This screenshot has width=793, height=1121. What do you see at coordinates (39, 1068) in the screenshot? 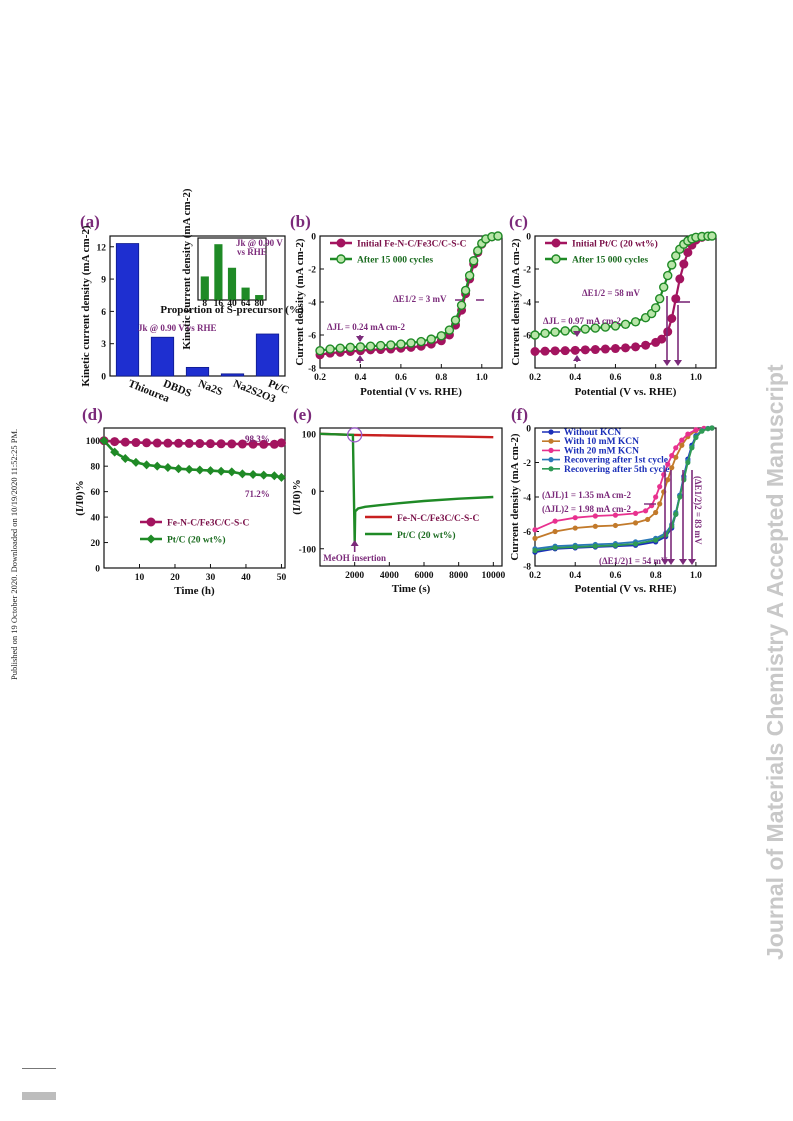
I see `footer-rule` at bounding box center [39, 1068].